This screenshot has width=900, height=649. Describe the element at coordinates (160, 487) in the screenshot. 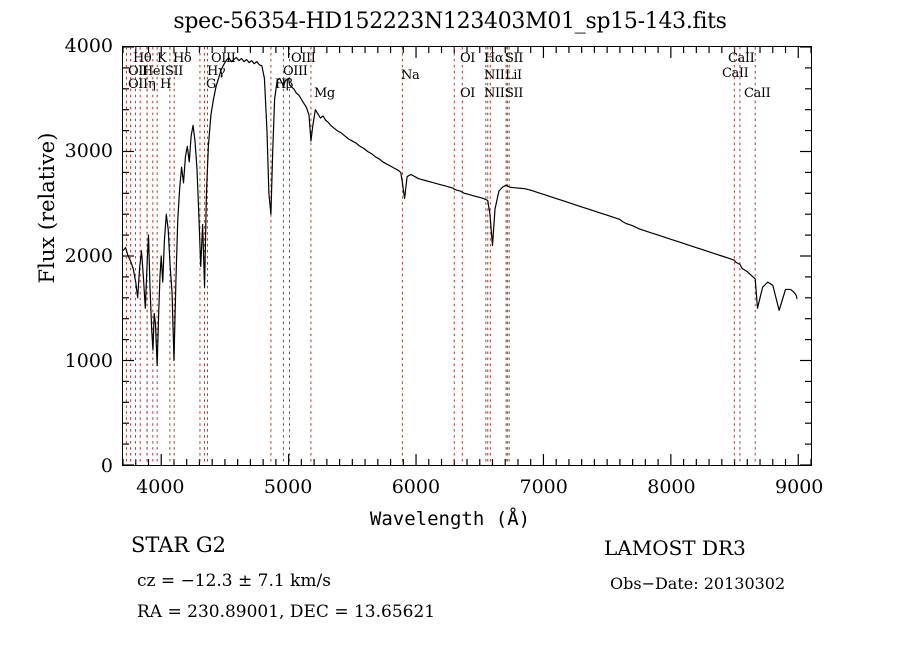

I see `x-tick-label: 4000` at that location.